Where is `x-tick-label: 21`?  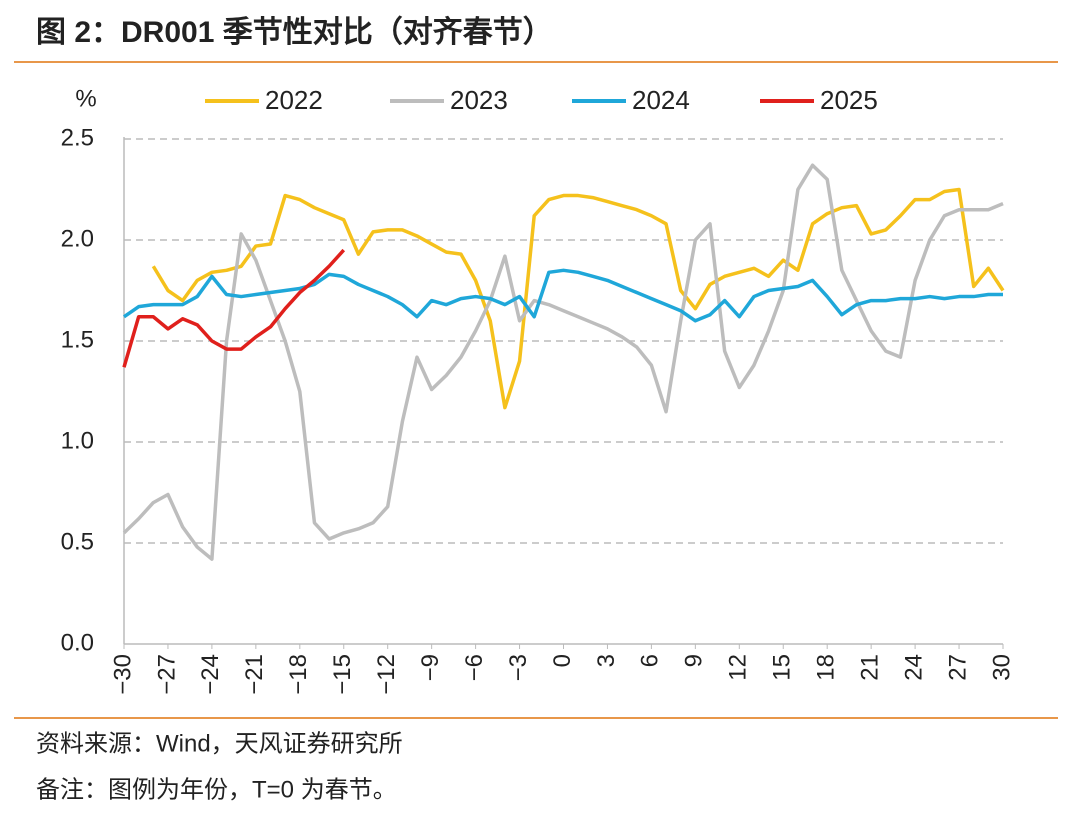
x-tick-label: 21 is located at coordinates (869, 667).